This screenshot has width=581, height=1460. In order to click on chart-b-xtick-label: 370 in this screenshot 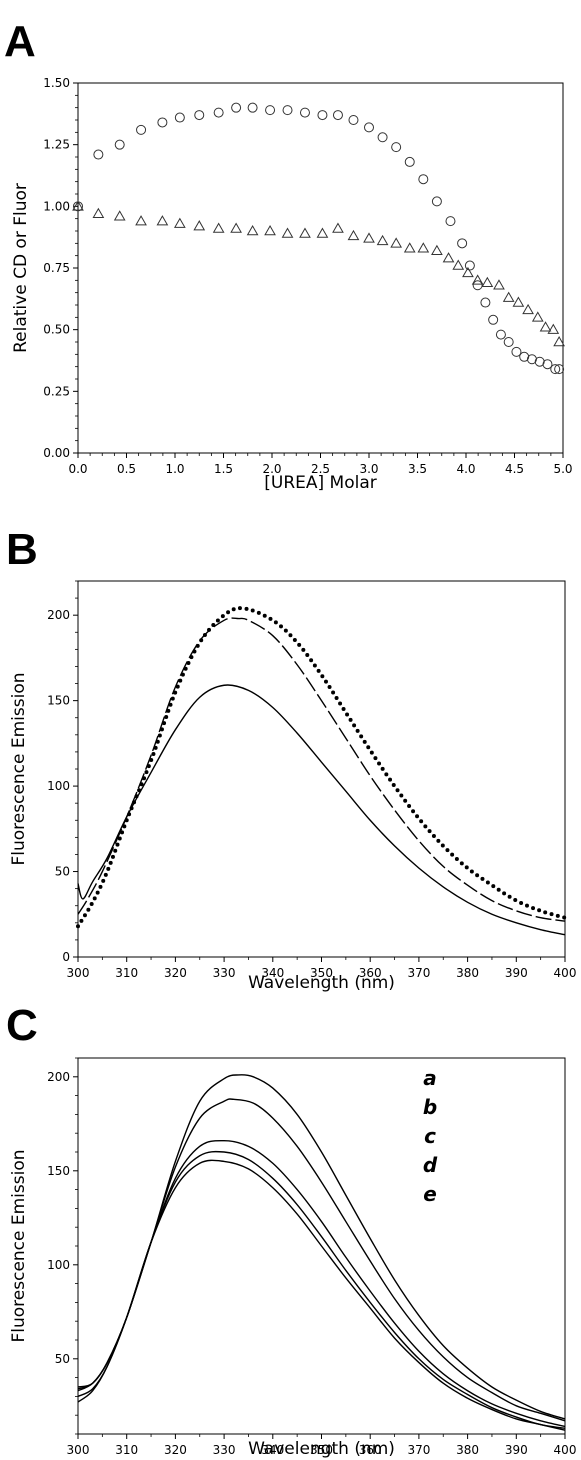, I will do `click(418, 973)`.